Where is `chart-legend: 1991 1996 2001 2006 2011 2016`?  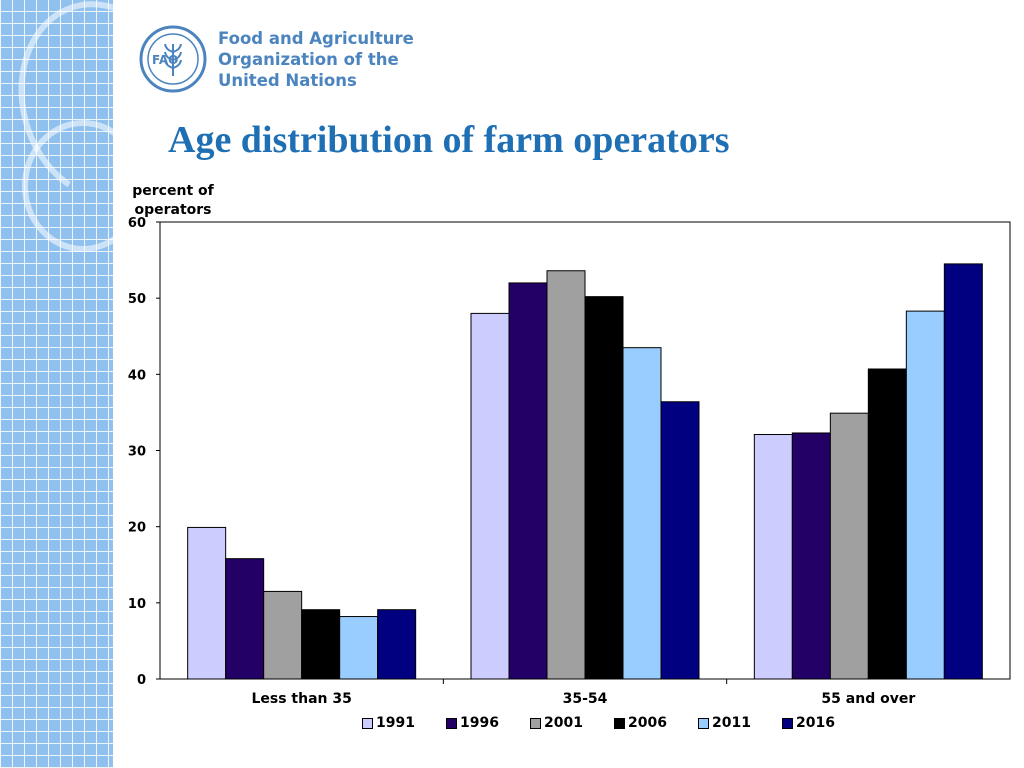
chart-legend: 1991 1996 2001 2006 2011 2016 is located at coordinates (614, 723).